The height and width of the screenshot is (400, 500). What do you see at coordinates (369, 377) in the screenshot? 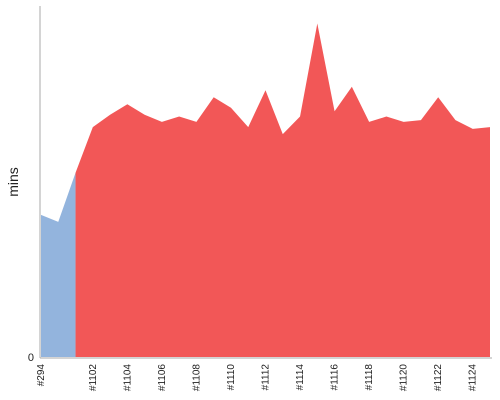
I see `x-tick-label: #1118` at bounding box center [369, 377].